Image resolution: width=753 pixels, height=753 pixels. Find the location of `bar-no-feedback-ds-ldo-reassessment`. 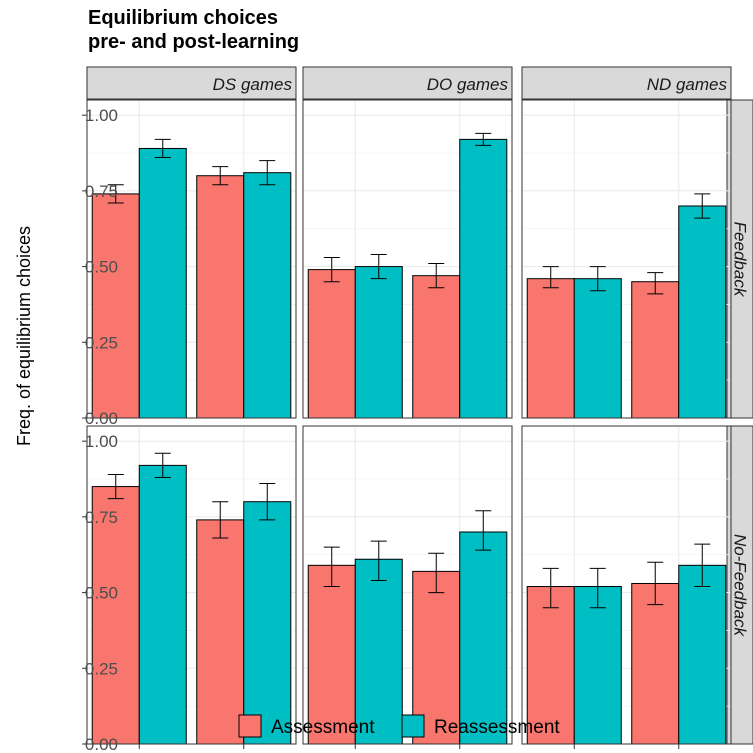

bar-no-feedback-ds-ldo-reassessment is located at coordinates (267, 623).